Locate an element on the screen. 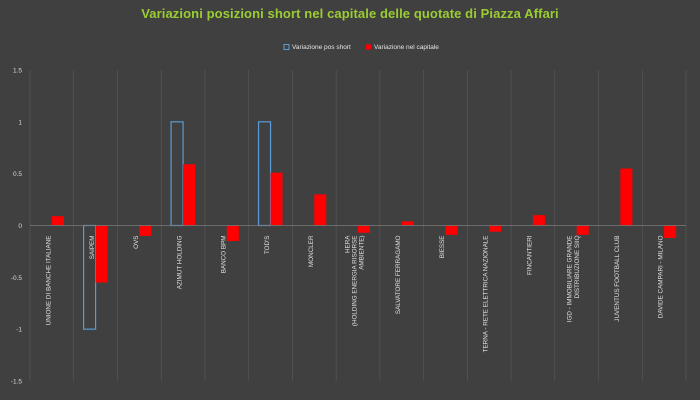 The image size is (700, 400). x-category-label: OVS is located at coordinates (136, 242).